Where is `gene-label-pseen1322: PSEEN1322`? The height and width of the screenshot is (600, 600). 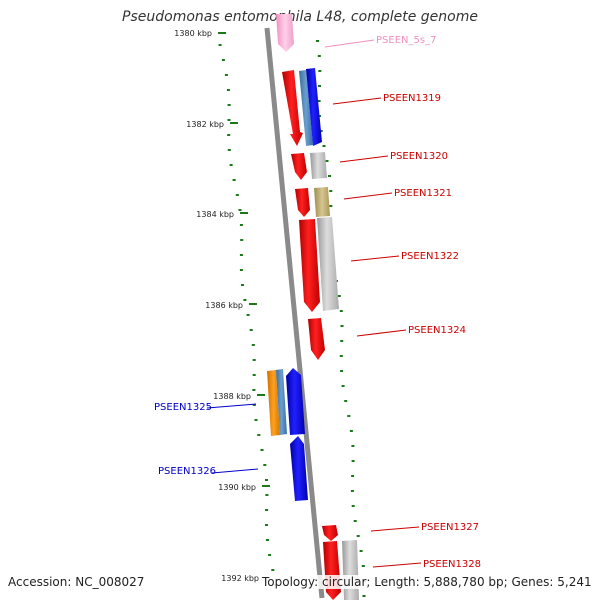 gene-label-pseen1322: PSEEN1322 is located at coordinates (430, 256).